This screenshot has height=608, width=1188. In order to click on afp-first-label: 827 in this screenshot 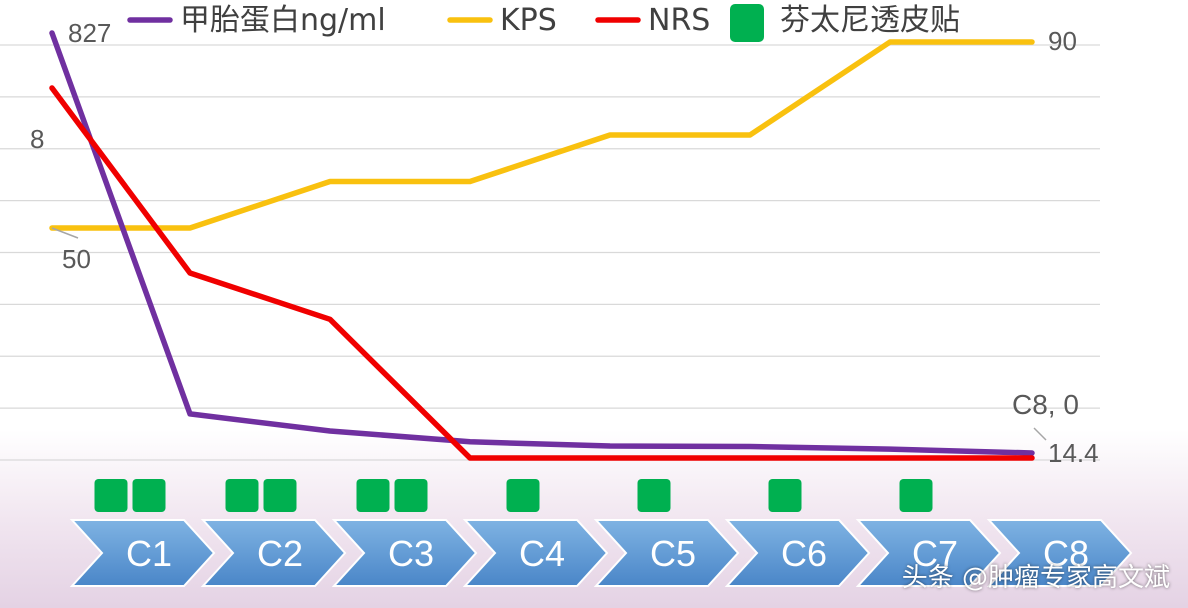, I will do `click(89, 33)`.